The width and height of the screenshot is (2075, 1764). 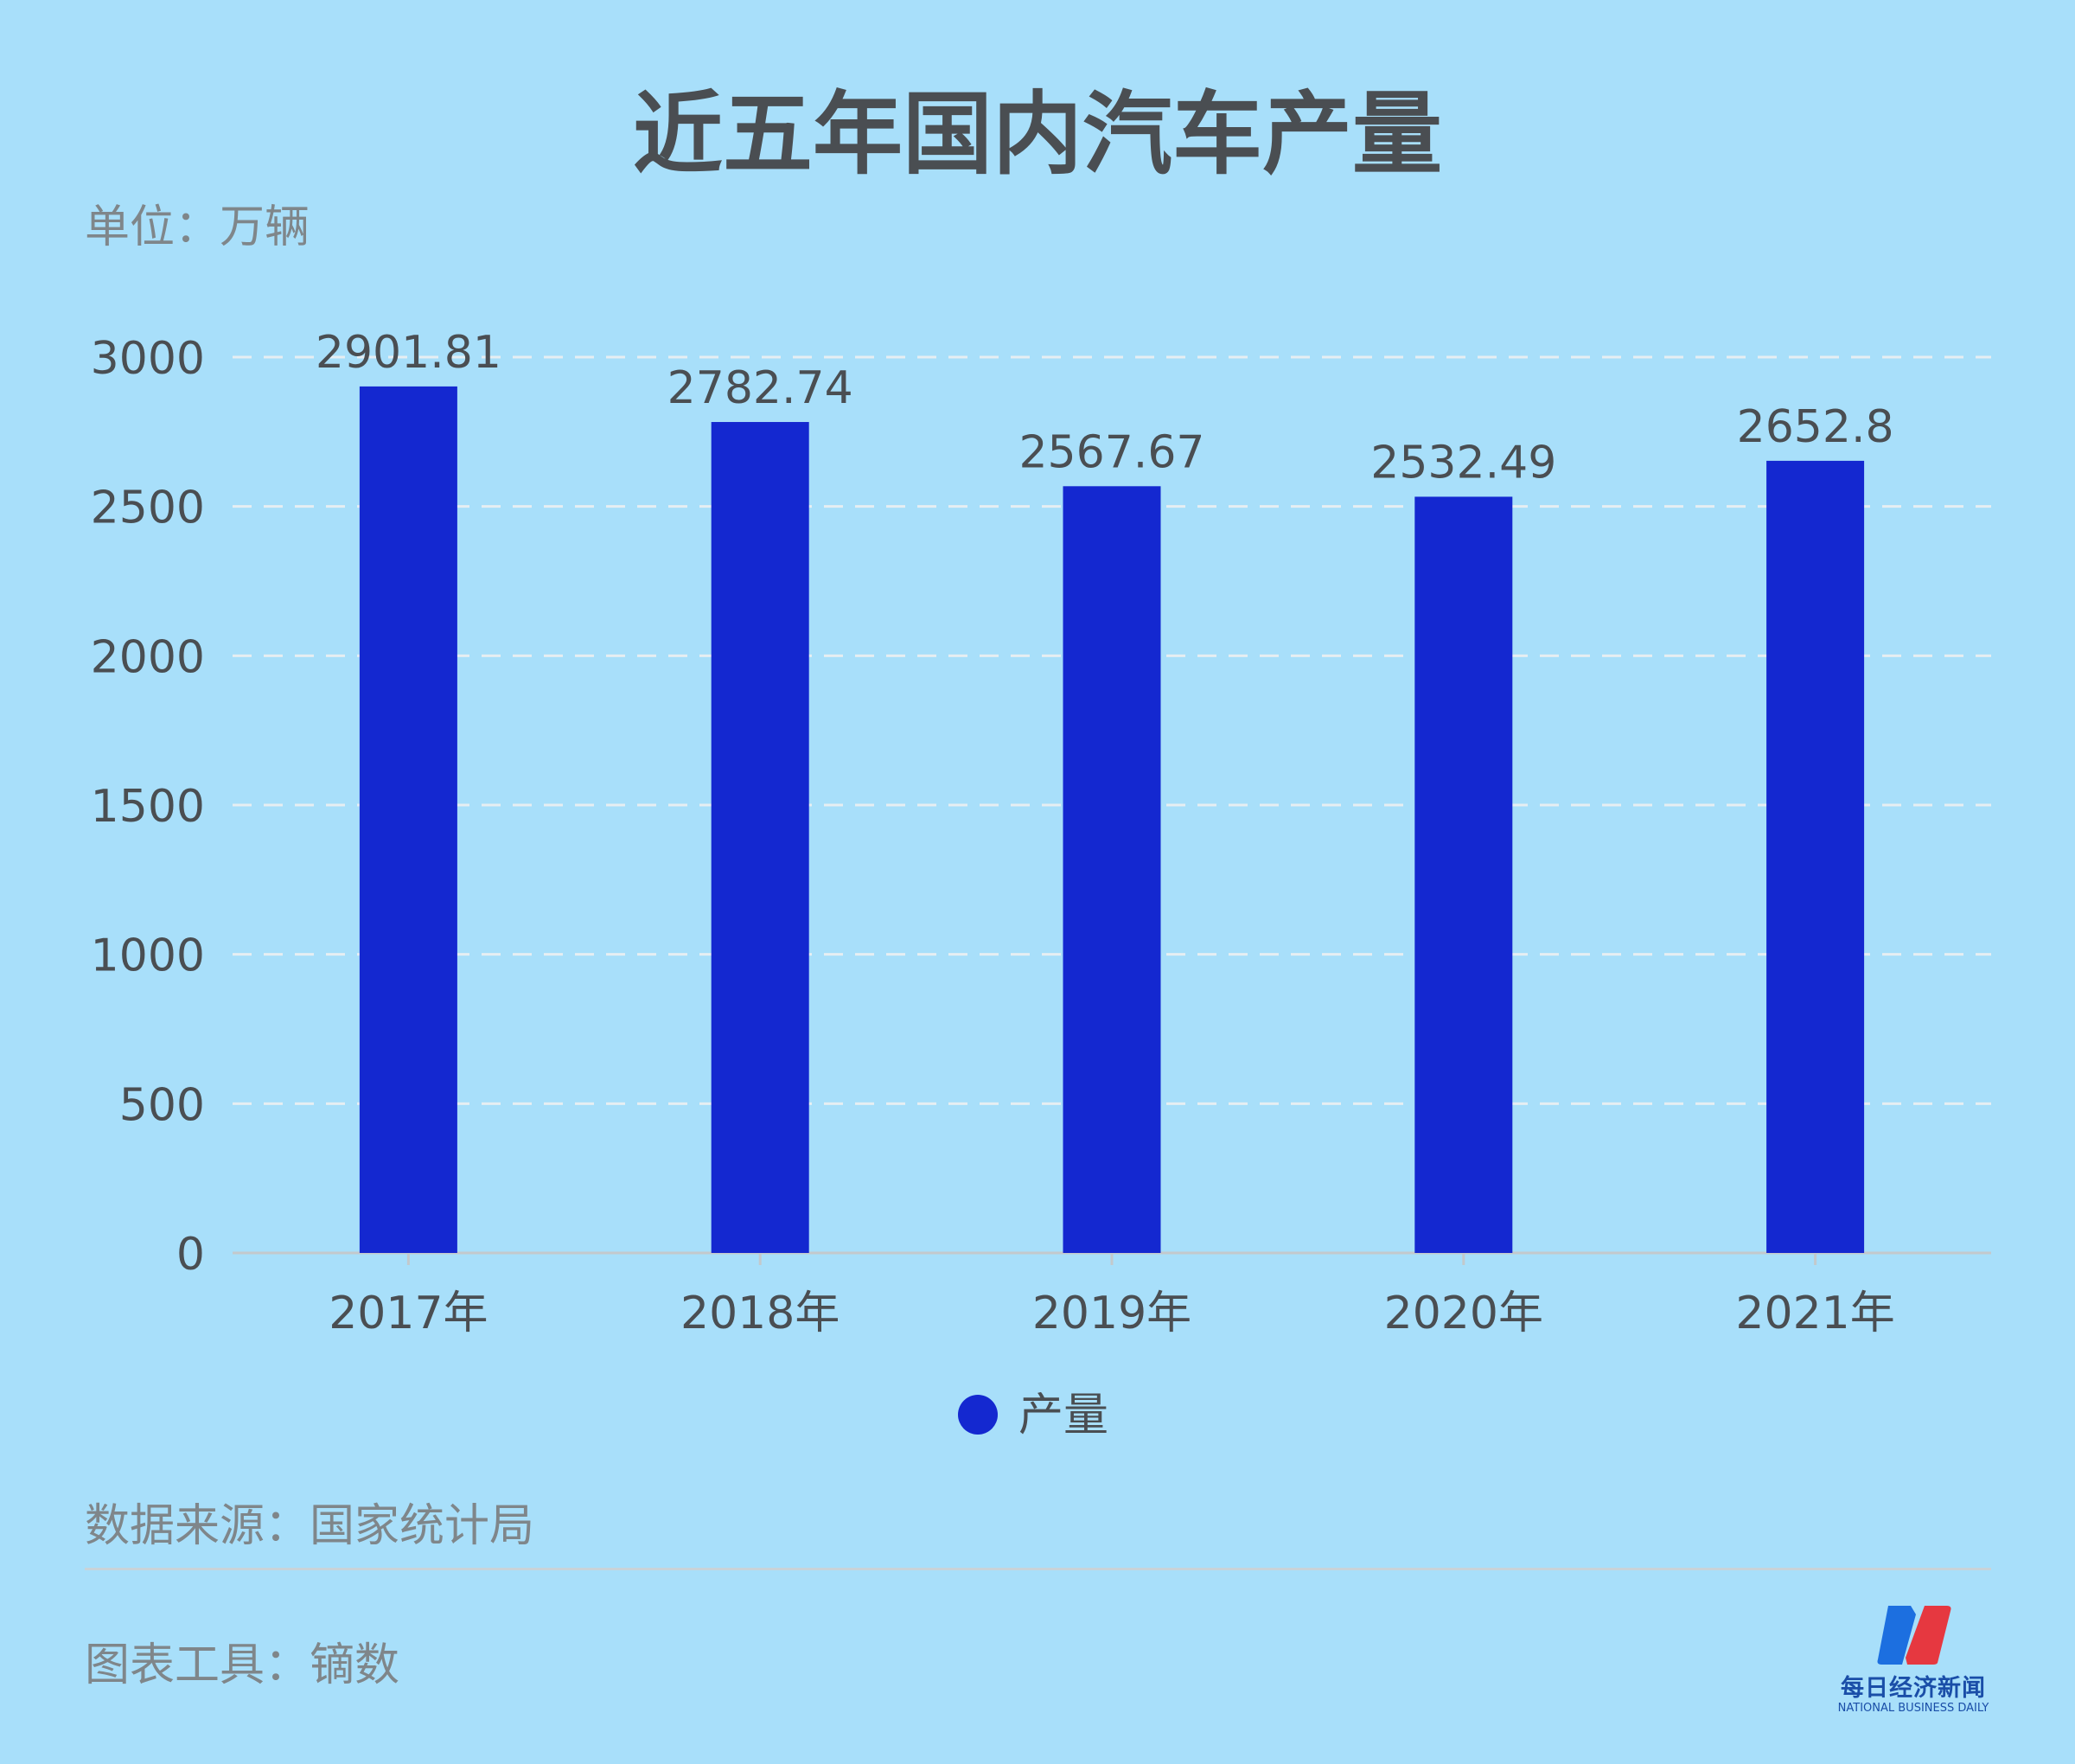 I want to click on chart-title: 近五年国内汽车产量, so click(x=1037, y=134).